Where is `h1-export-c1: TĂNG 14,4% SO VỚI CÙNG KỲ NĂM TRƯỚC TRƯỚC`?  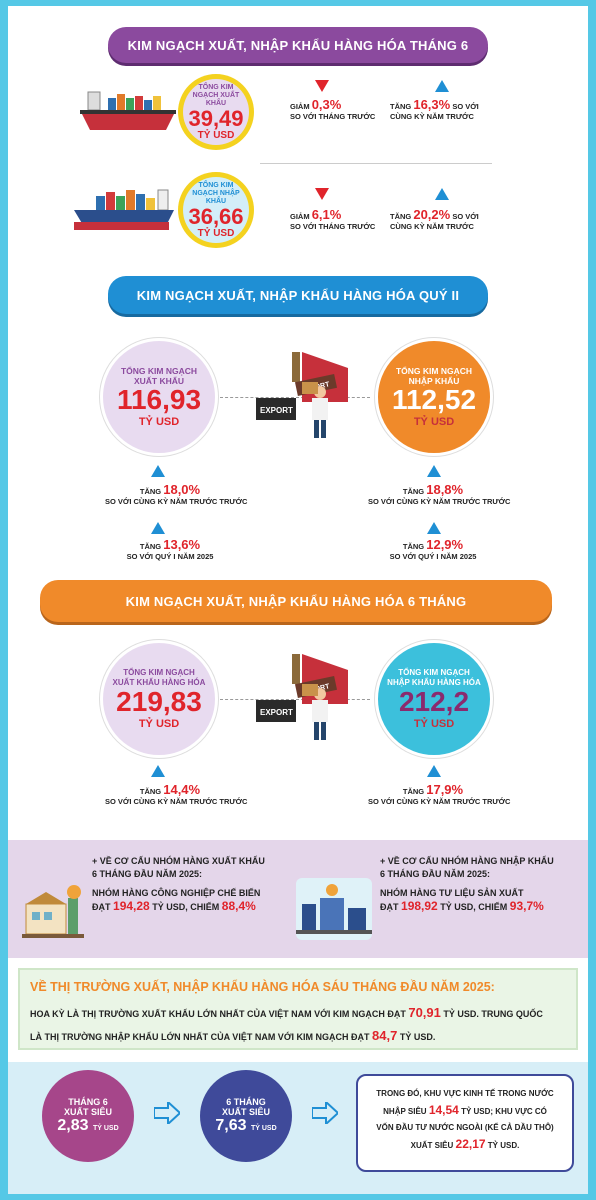
h1-export-c1: TĂNG 14,4% SO VỚI CÙNG KỲ NĂM TRƯỚC TRƯỚC is located at coordinates (176, 794).